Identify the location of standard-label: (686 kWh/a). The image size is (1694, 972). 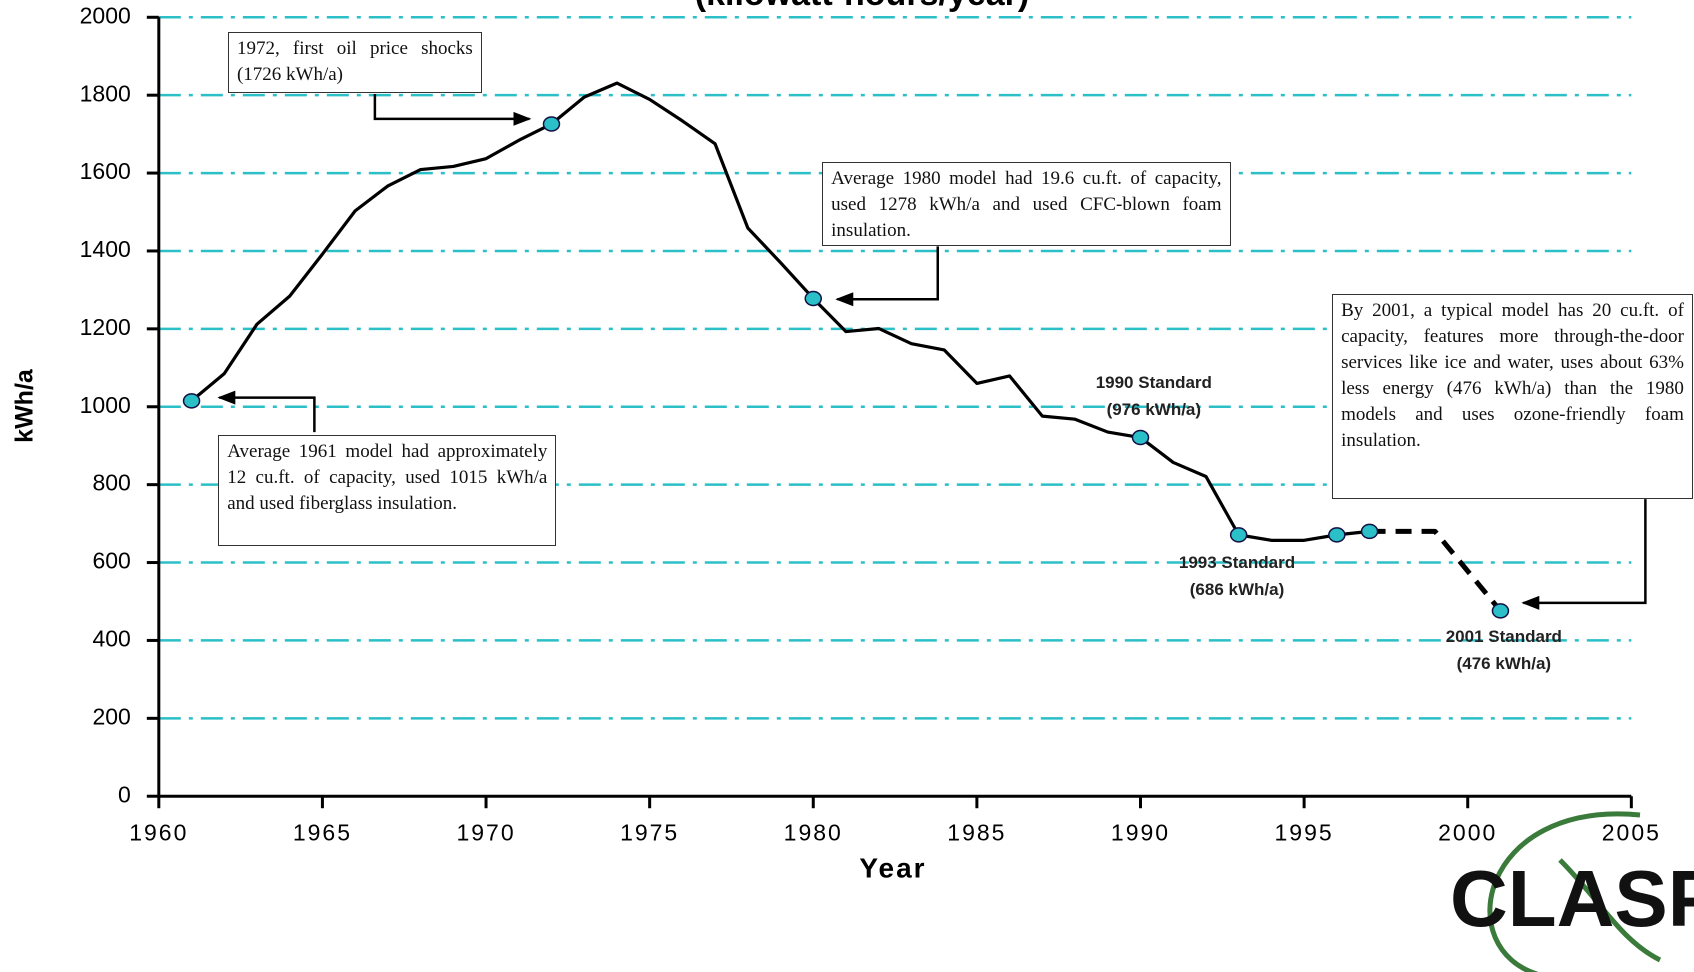
(1237, 589).